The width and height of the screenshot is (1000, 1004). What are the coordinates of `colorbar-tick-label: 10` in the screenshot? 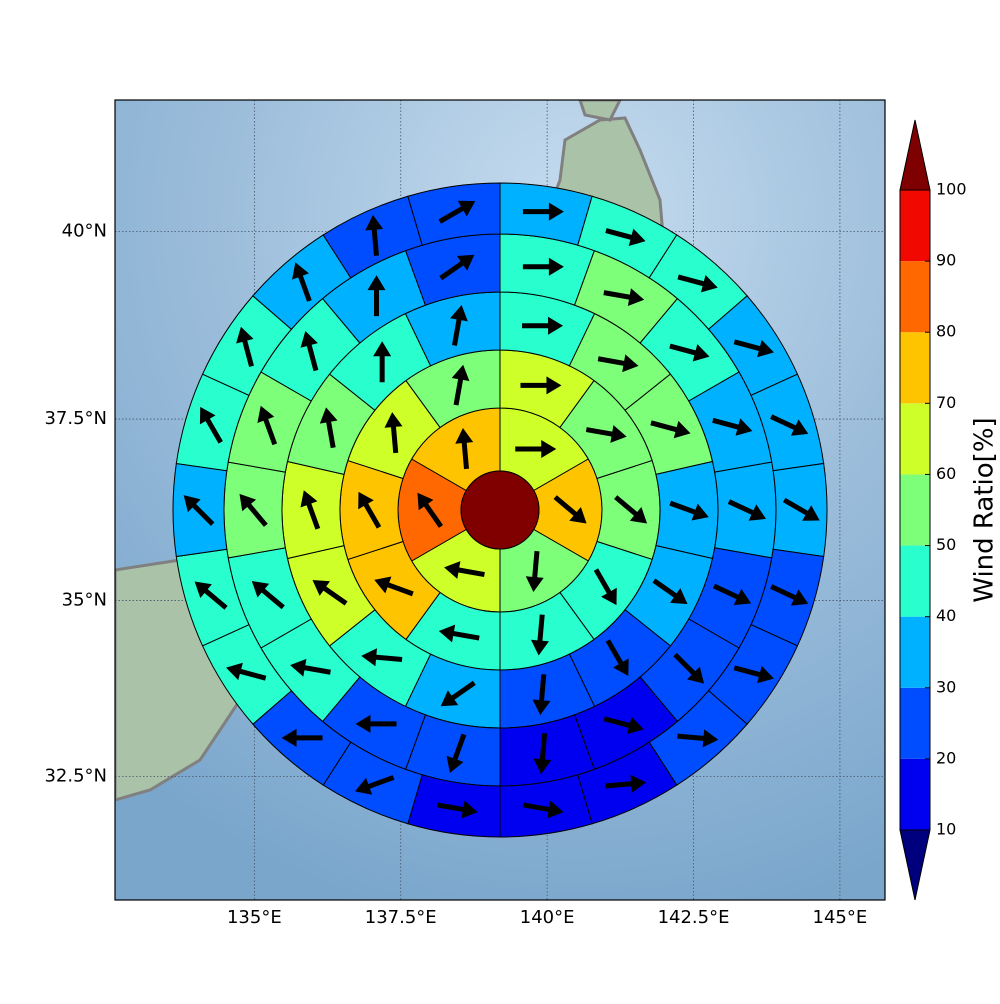 It's located at (946, 829).